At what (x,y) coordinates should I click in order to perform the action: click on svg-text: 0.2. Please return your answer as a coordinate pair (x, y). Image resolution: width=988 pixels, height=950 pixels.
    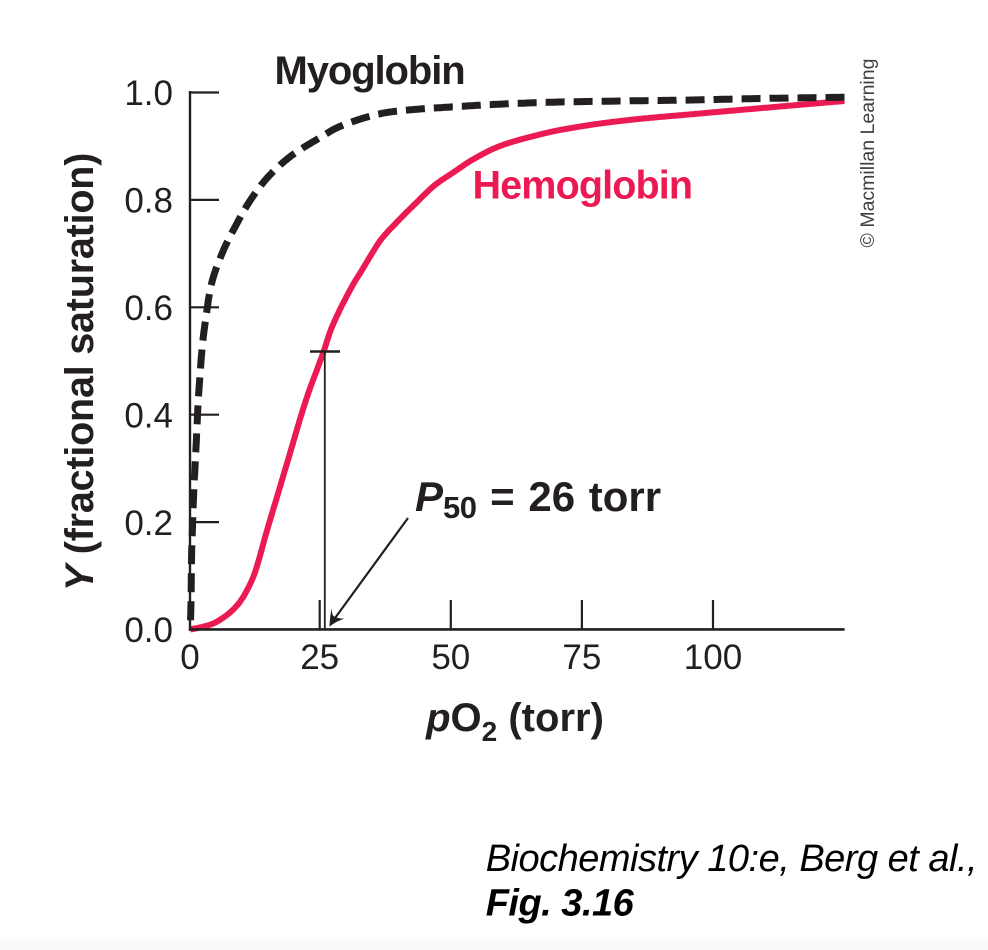
    Looking at the image, I should click on (148, 523).